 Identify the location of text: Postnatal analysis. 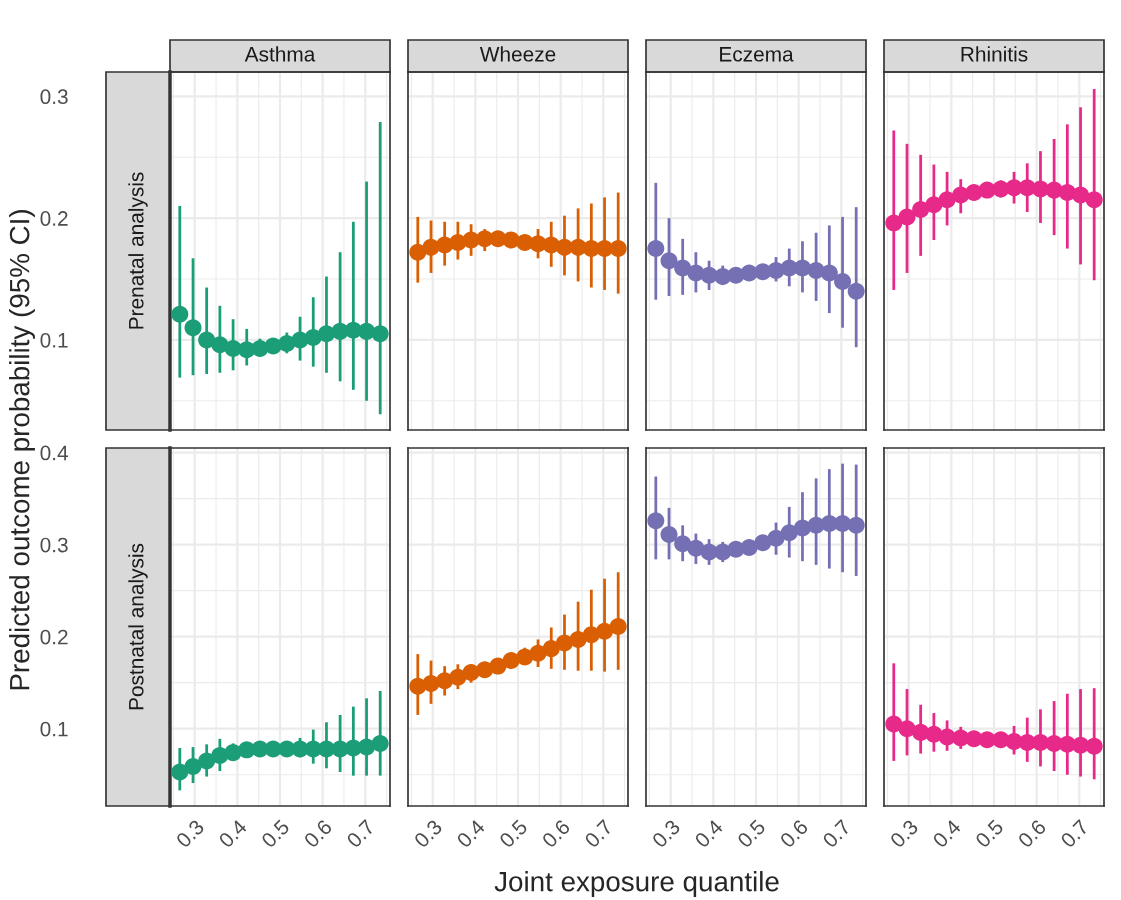
(138, 626).